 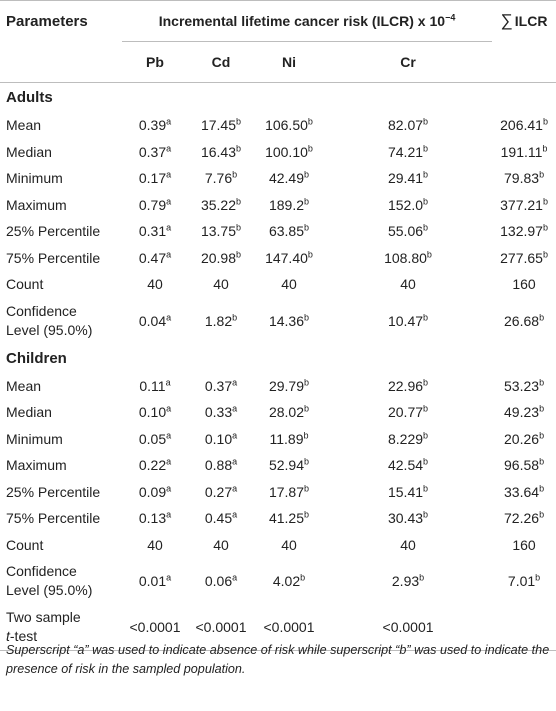 I want to click on table-cell: 17.45b, so click(x=221, y=125).